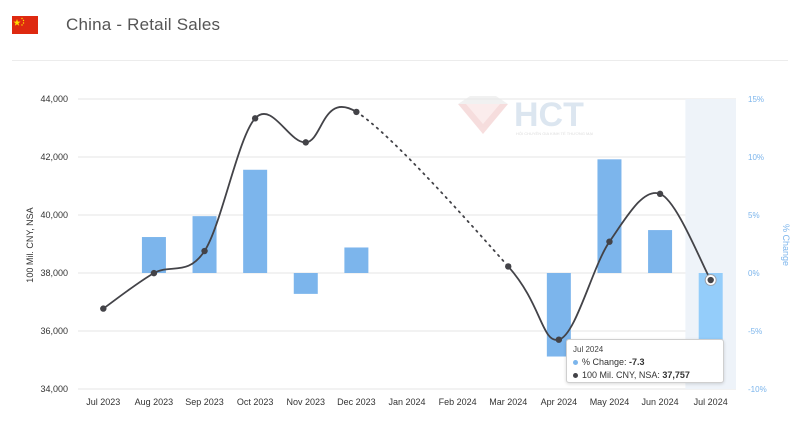 This screenshot has height=430, width=800. I want to click on y2-axis-ticks: -10% -5% 0% 5% 10% 15%, so click(757, 244).